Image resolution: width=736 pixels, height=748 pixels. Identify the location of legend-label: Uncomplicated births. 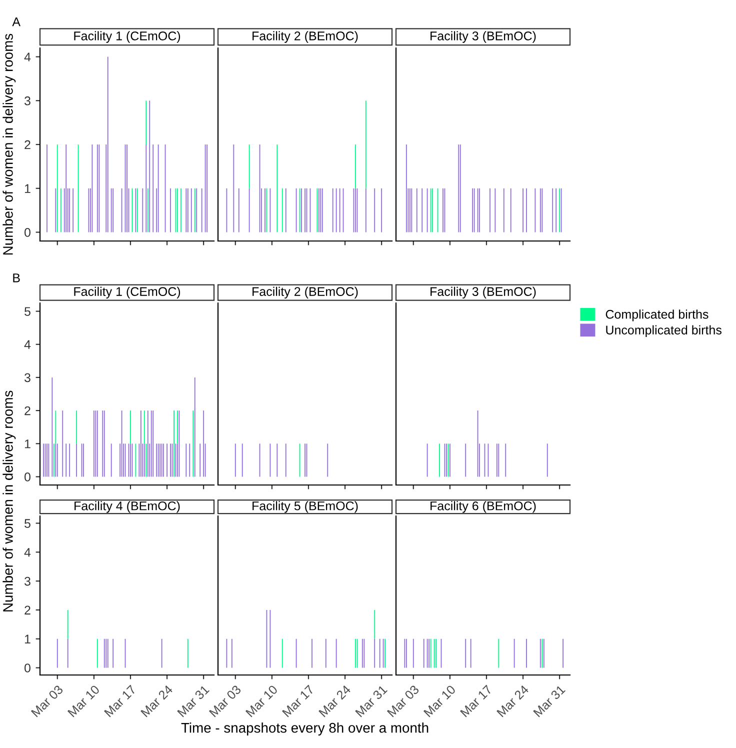
(664, 331).